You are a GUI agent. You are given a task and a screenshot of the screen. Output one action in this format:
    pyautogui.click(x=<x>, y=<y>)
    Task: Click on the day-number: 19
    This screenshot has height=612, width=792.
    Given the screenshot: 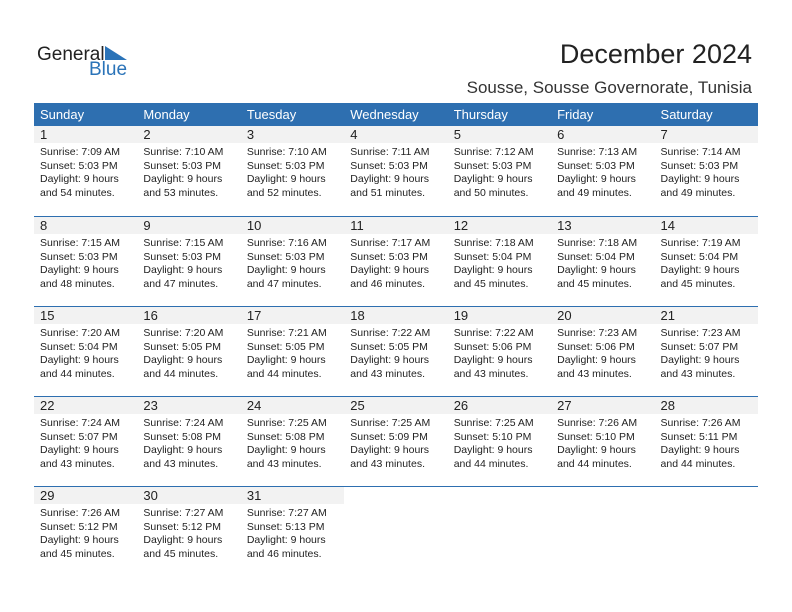 What is the action you would take?
    pyautogui.click(x=499, y=315)
    